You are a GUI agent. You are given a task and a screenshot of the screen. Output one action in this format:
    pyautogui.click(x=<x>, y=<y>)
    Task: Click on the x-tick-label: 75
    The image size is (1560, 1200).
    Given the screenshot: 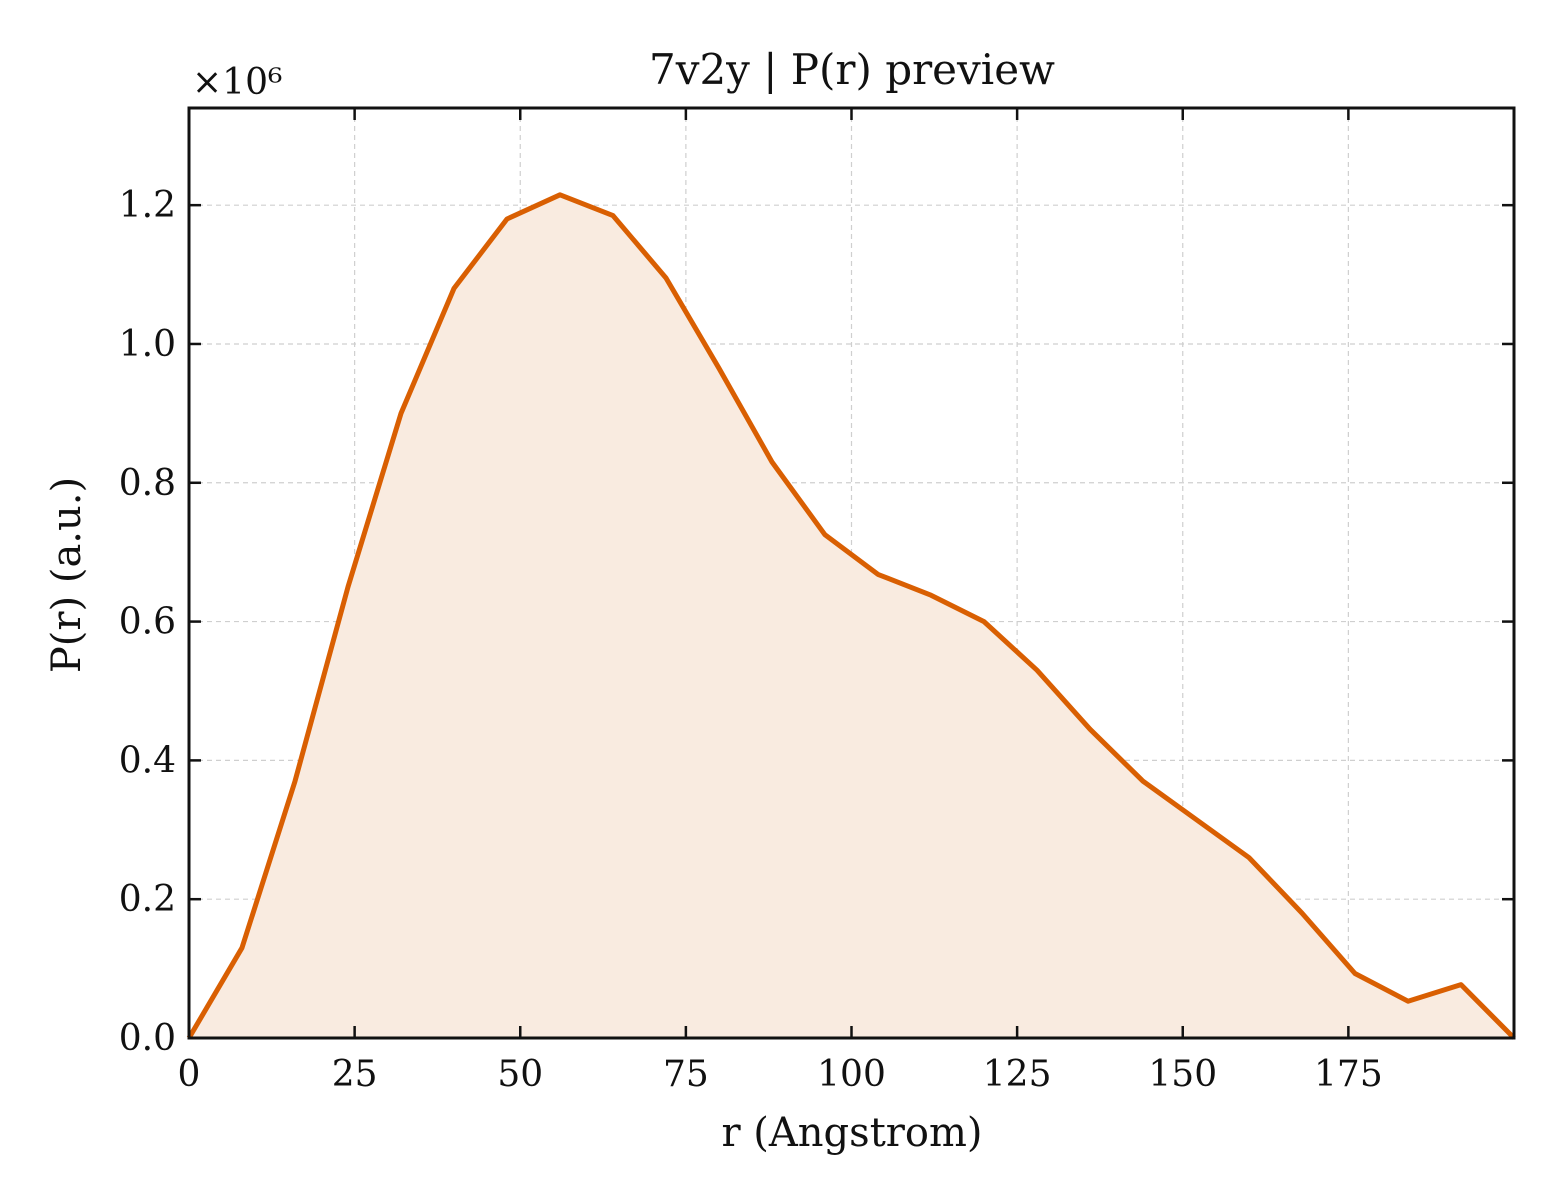 What is the action you would take?
    pyautogui.click(x=686, y=1074)
    